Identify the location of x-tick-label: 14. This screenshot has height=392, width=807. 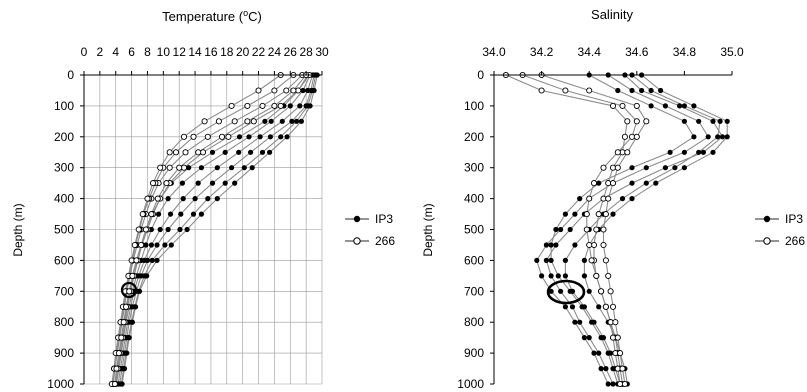
(195, 52).